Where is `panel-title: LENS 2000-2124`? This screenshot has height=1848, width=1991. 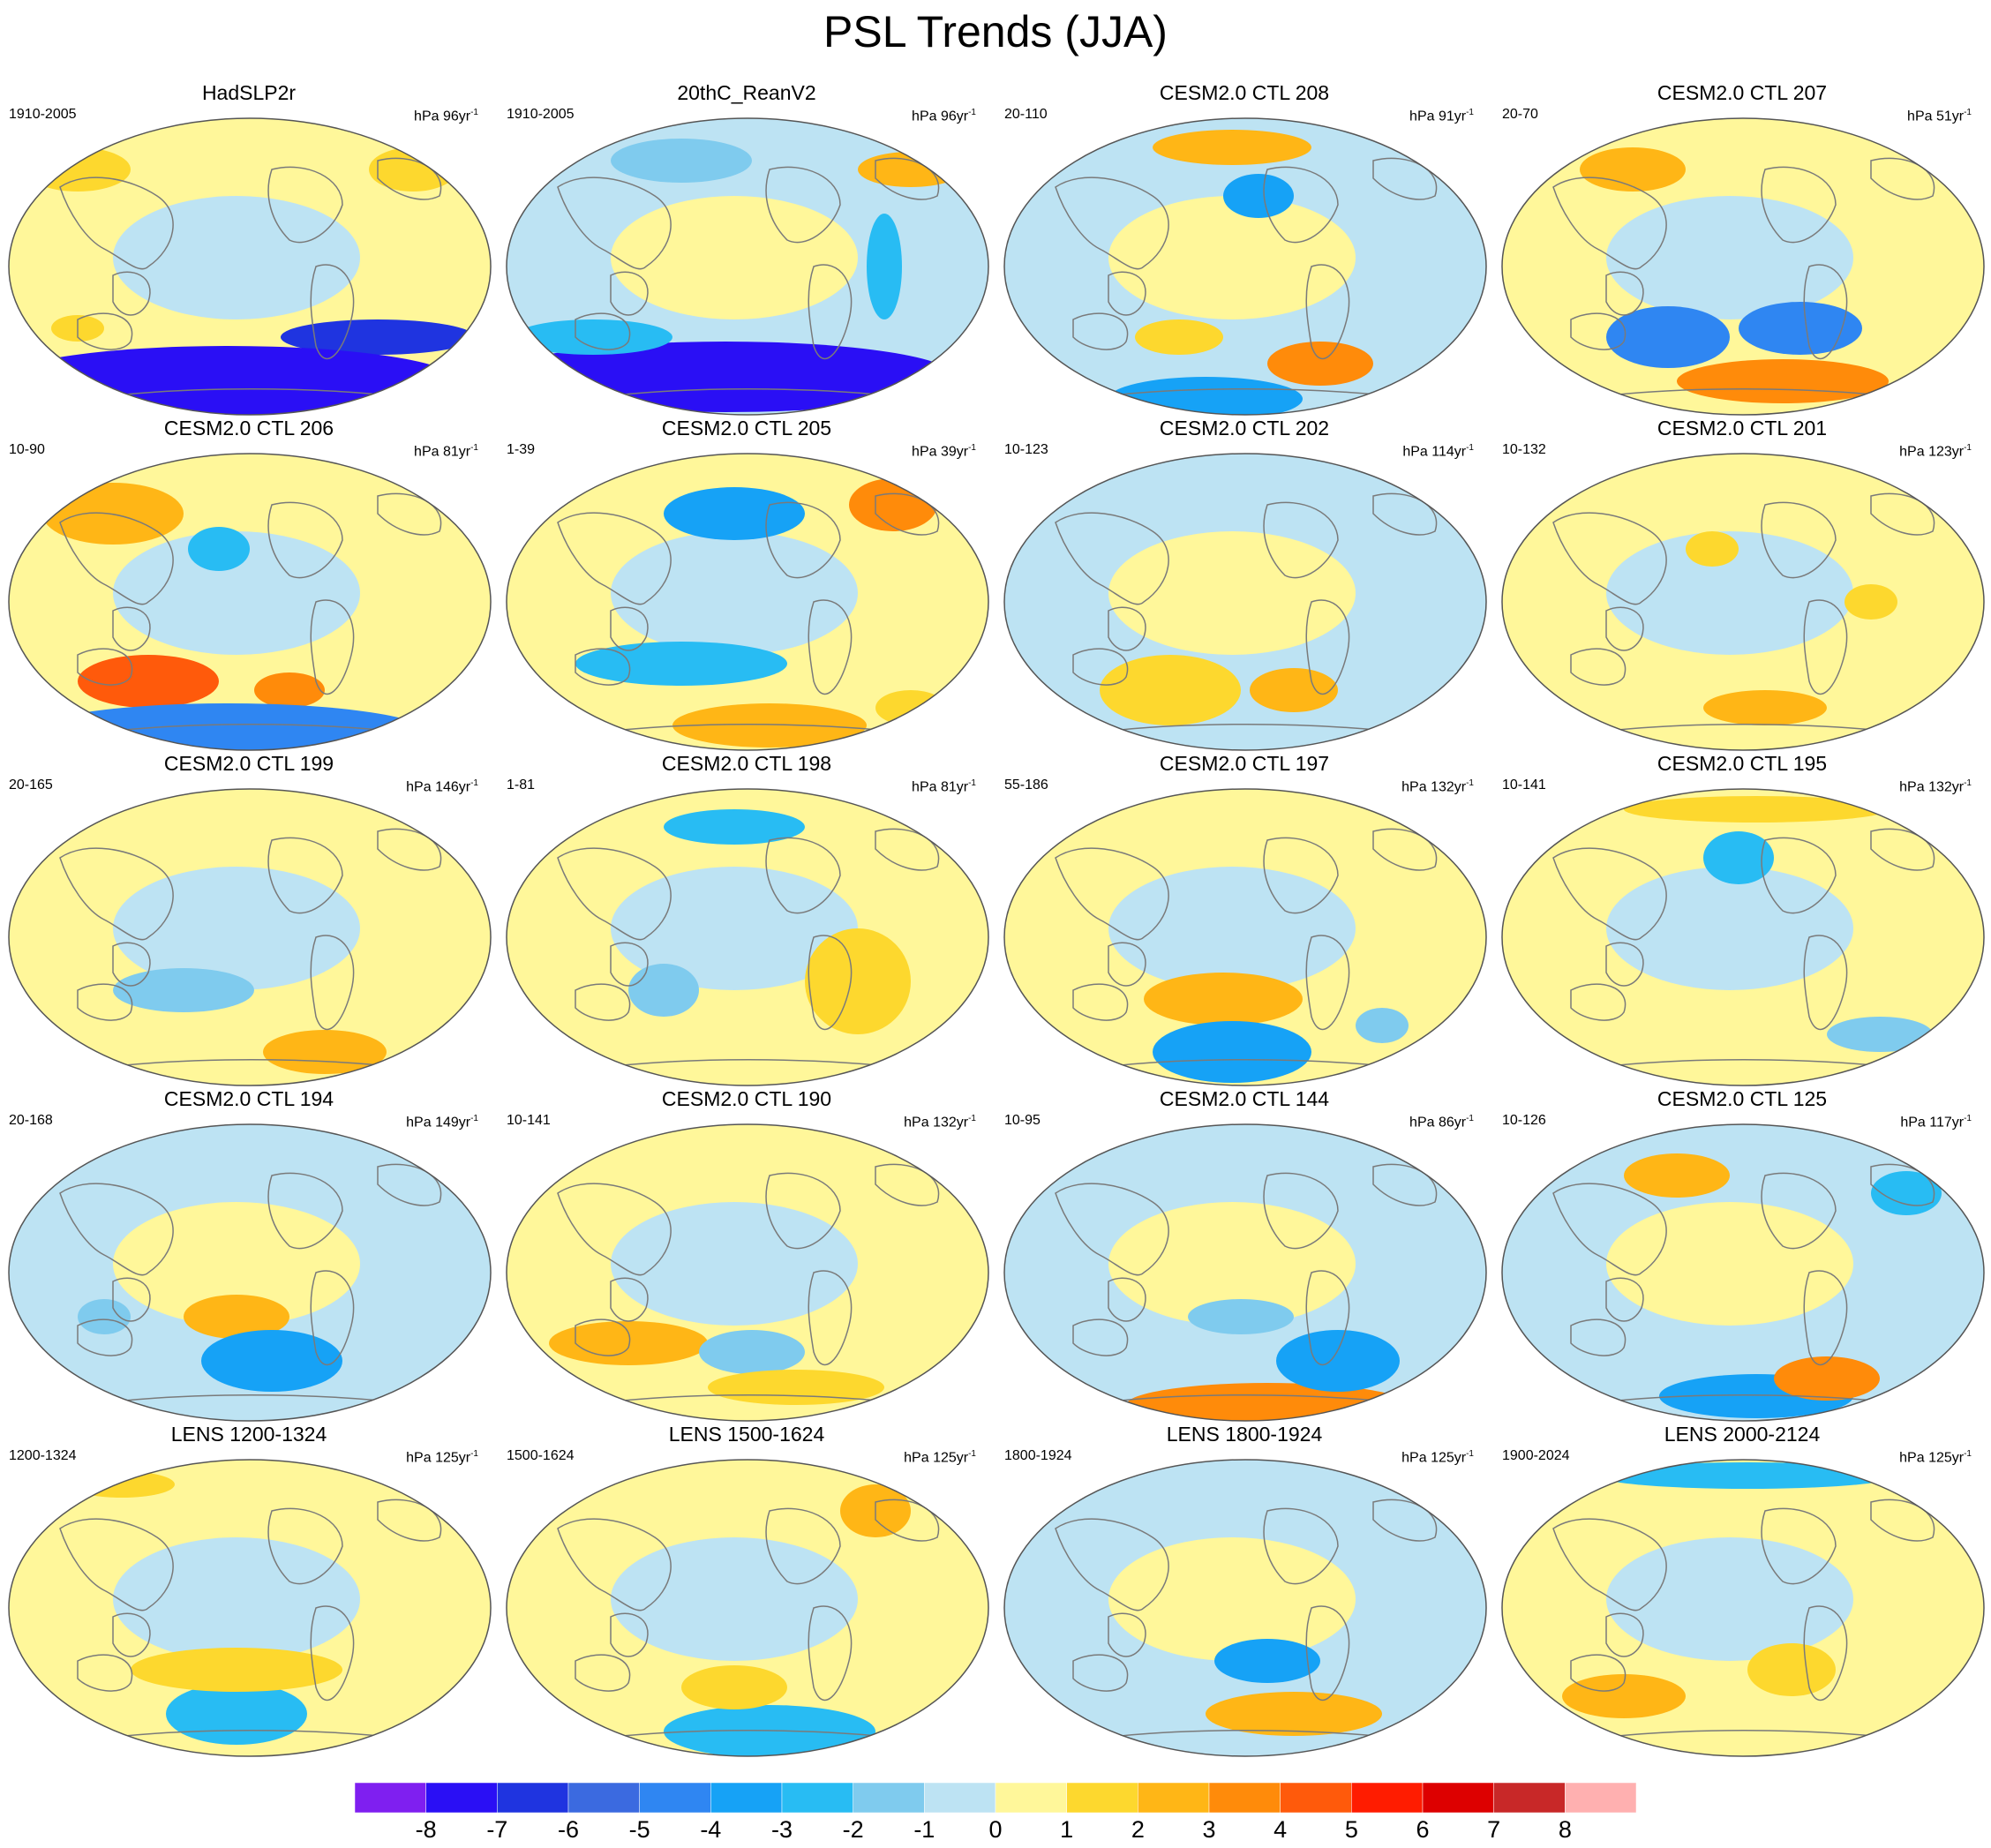
panel-title: LENS 2000-2124 is located at coordinates (1742, 1435).